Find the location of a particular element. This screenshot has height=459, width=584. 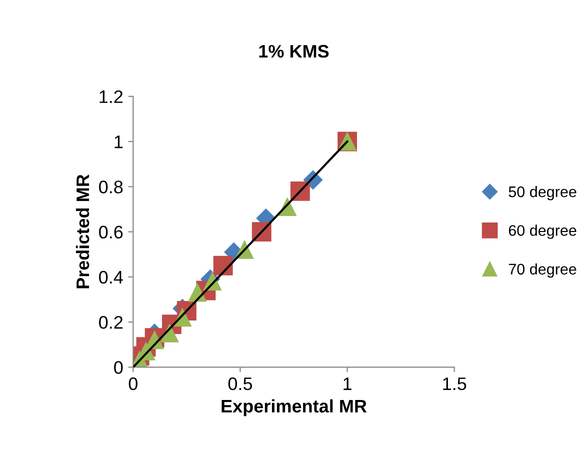

x-tick-label: 1 is located at coordinates (348, 384).